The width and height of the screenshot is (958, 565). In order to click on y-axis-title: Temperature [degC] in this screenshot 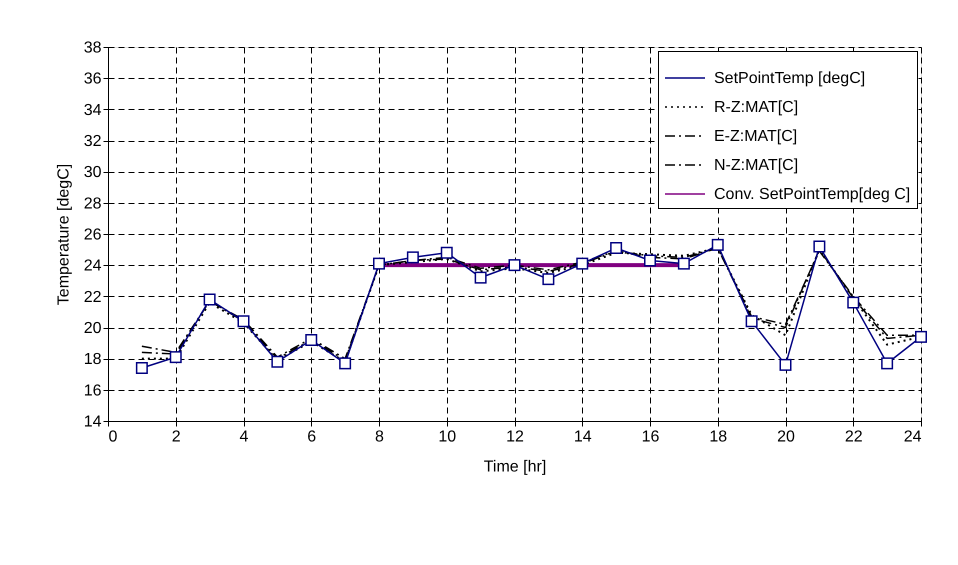, I will do `click(64, 235)`.